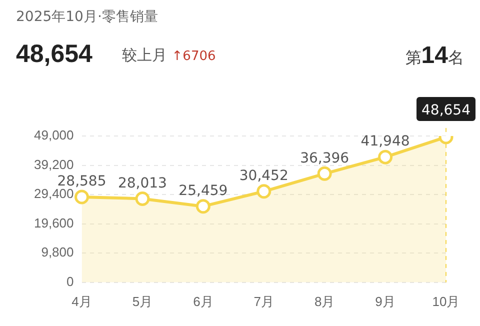  Describe the element at coordinates (54, 222) in the screenshot. I see `y-tick-label: 19,600` at that location.